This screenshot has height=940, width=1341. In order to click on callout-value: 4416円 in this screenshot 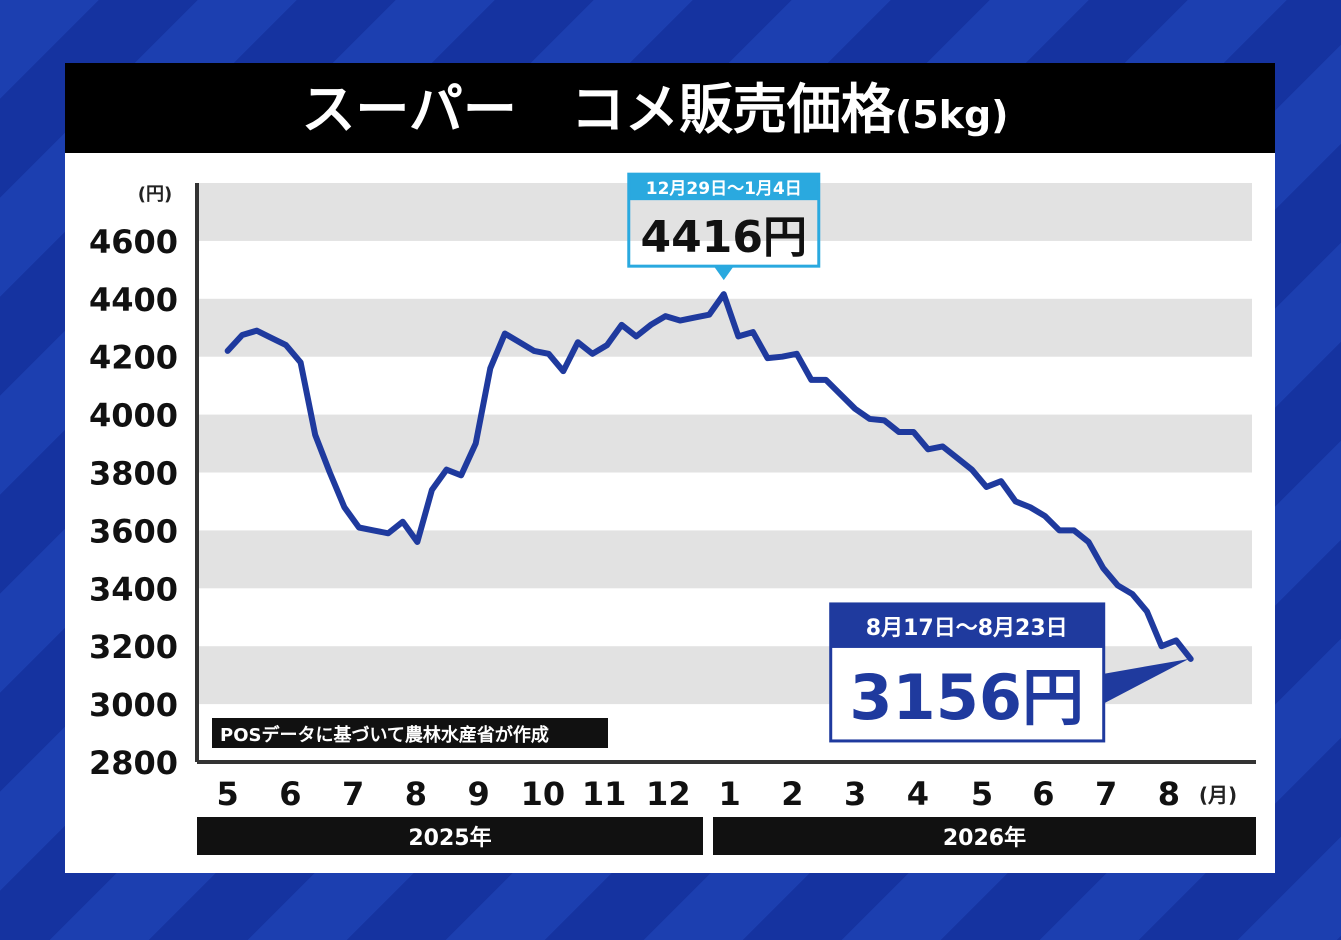, I will do `click(724, 237)`.